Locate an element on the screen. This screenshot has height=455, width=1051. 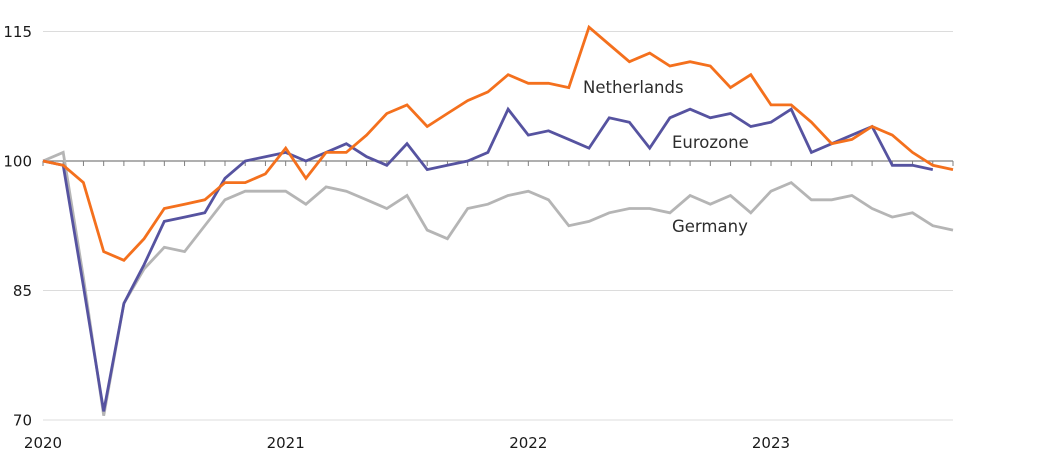
x-axis-label-2021: 2021 is located at coordinates (286, 443).